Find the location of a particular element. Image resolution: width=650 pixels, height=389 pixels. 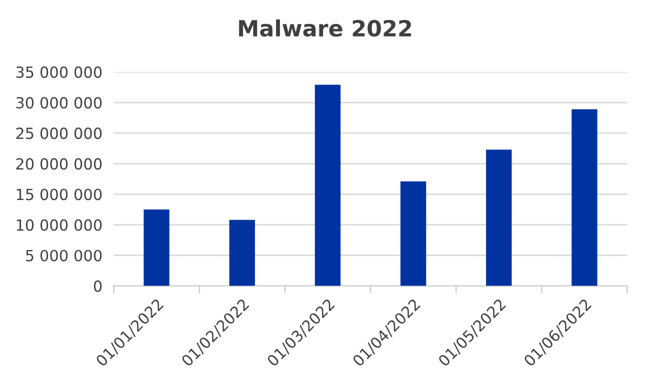

y-tick-label: 5 000 000 is located at coordinates (64, 256).